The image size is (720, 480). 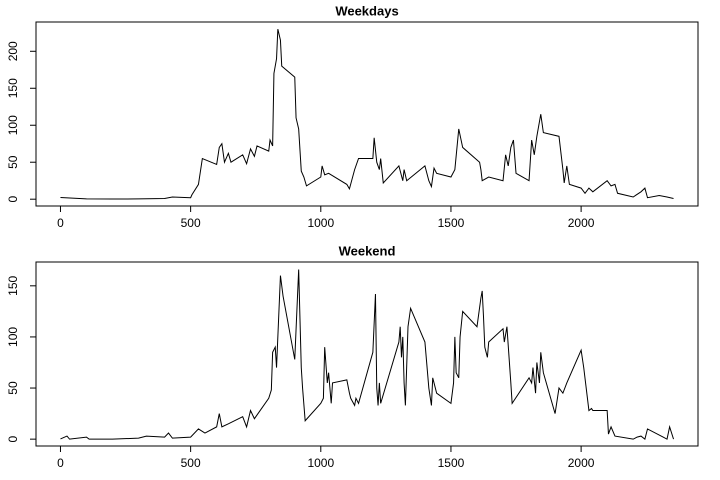 I want to click on chart-title: Weekend, so click(x=367, y=250).